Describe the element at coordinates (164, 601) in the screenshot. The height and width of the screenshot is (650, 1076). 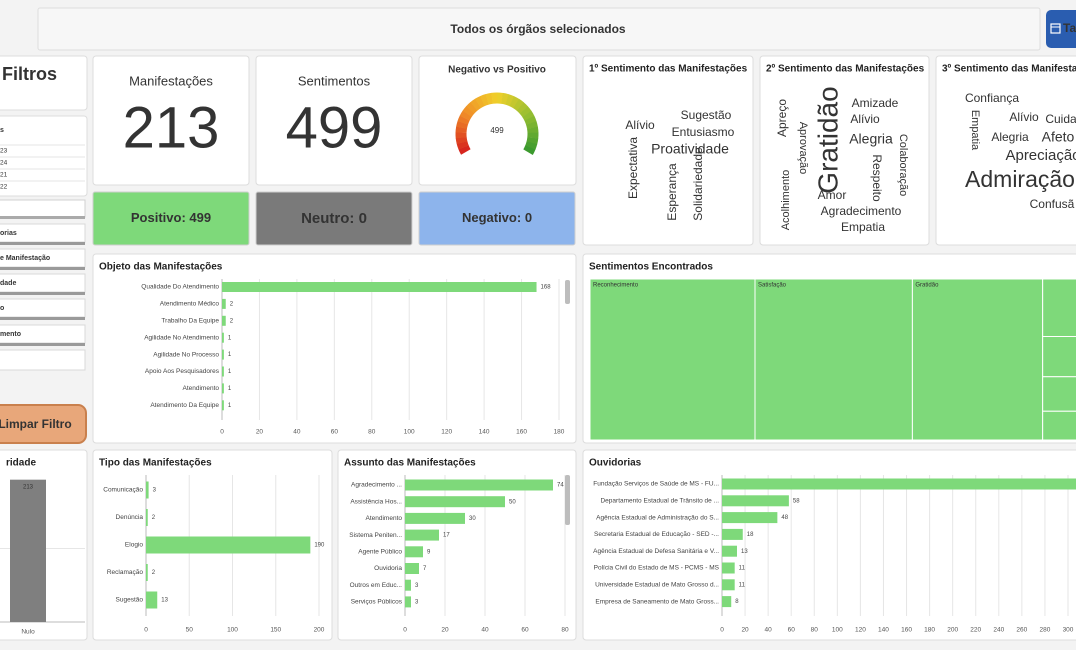
I see `value-label: 13` at that location.